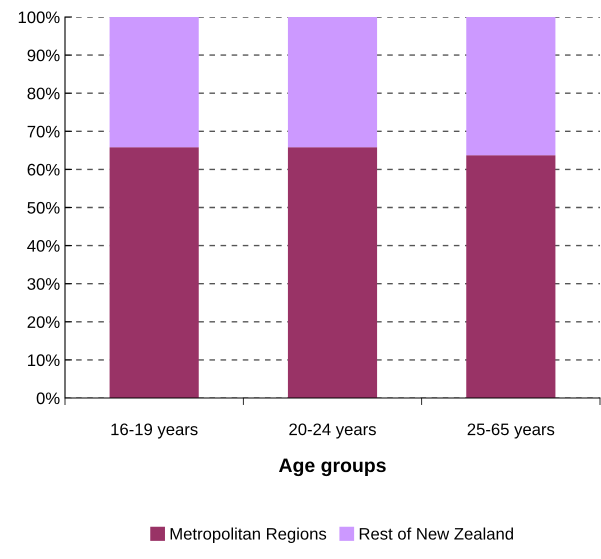 This screenshot has width=601, height=559. I want to click on y-tick-label: 30%, so click(43, 284).